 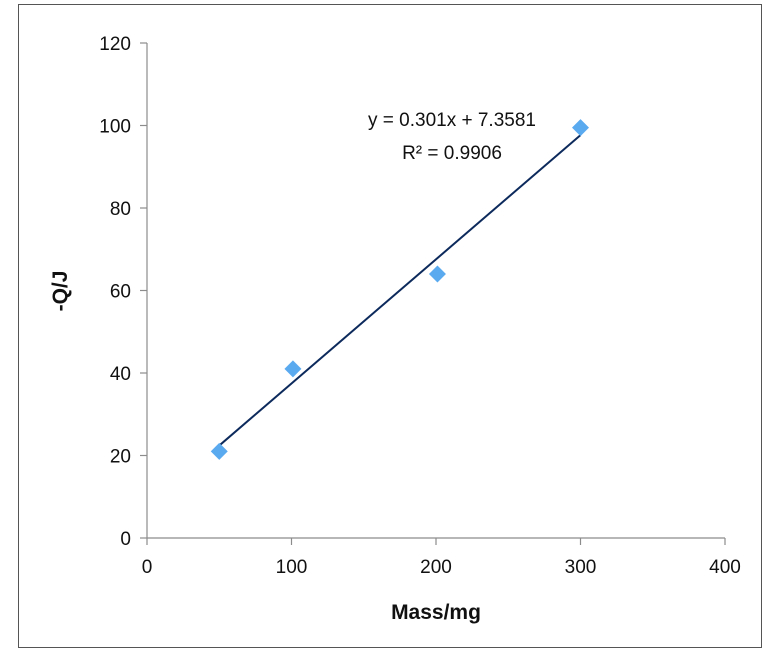 I want to click on y-tick-label: 40, so click(x=120, y=374).